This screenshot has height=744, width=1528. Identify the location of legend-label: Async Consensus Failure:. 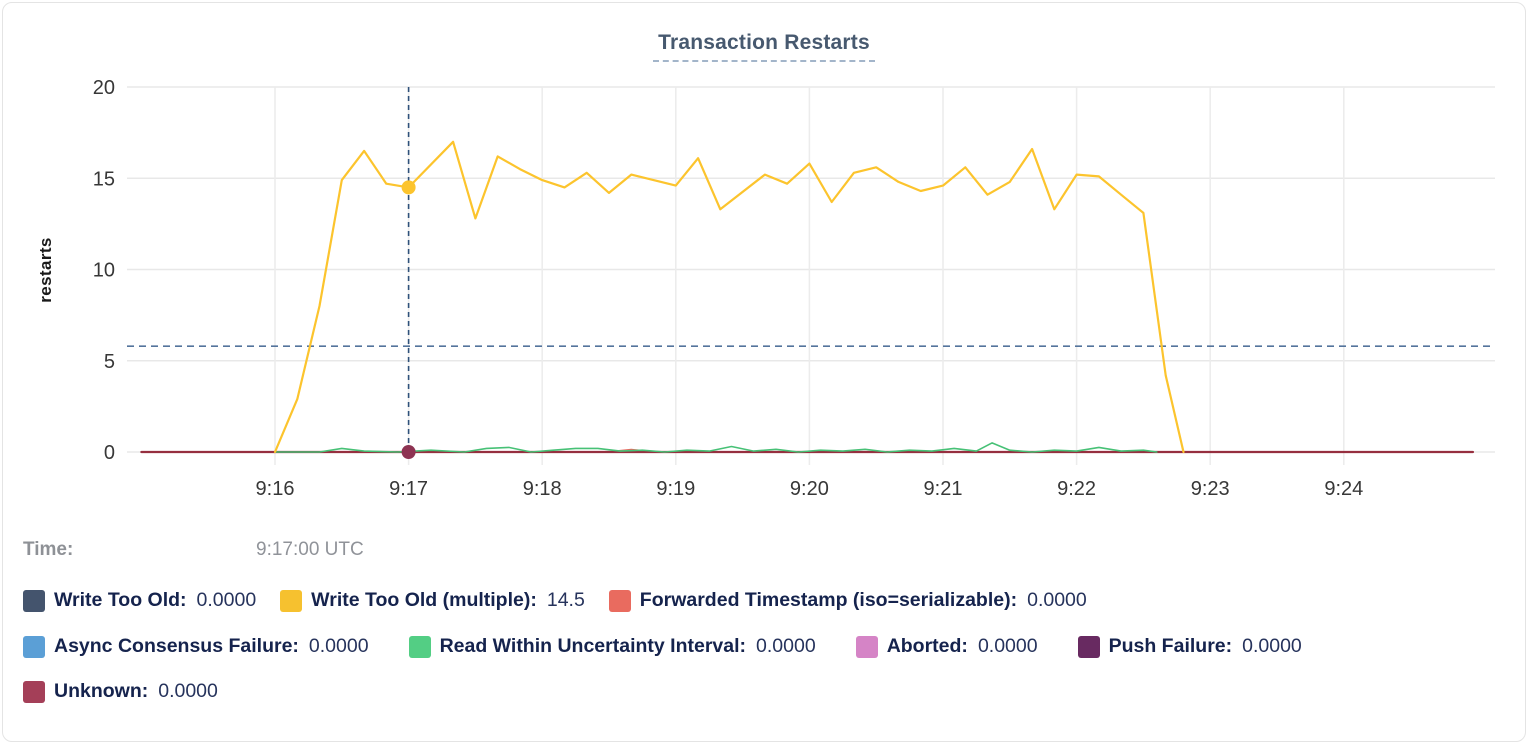
(176, 646).